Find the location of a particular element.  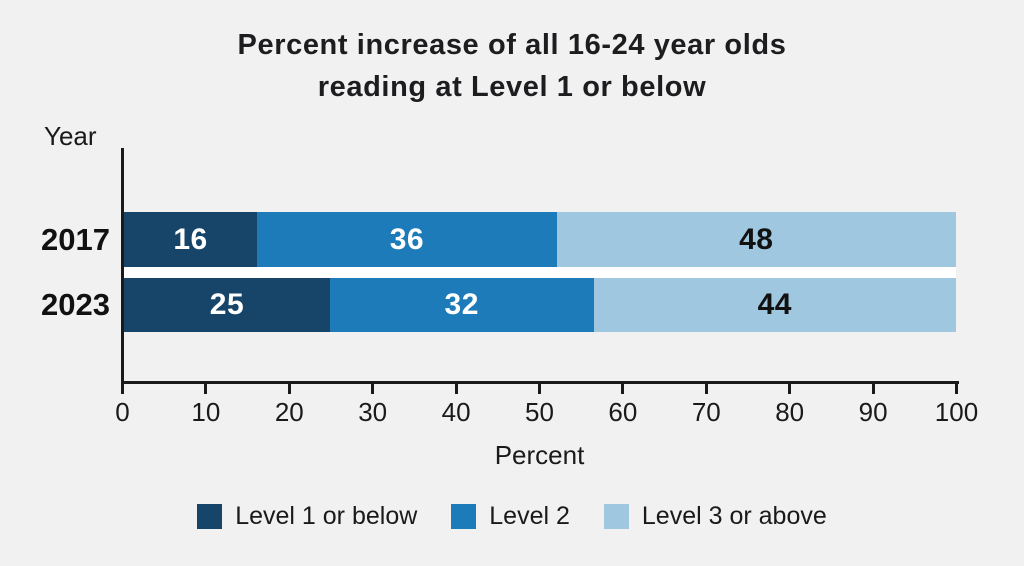

bar-value-label: 48 is located at coordinates (756, 239).